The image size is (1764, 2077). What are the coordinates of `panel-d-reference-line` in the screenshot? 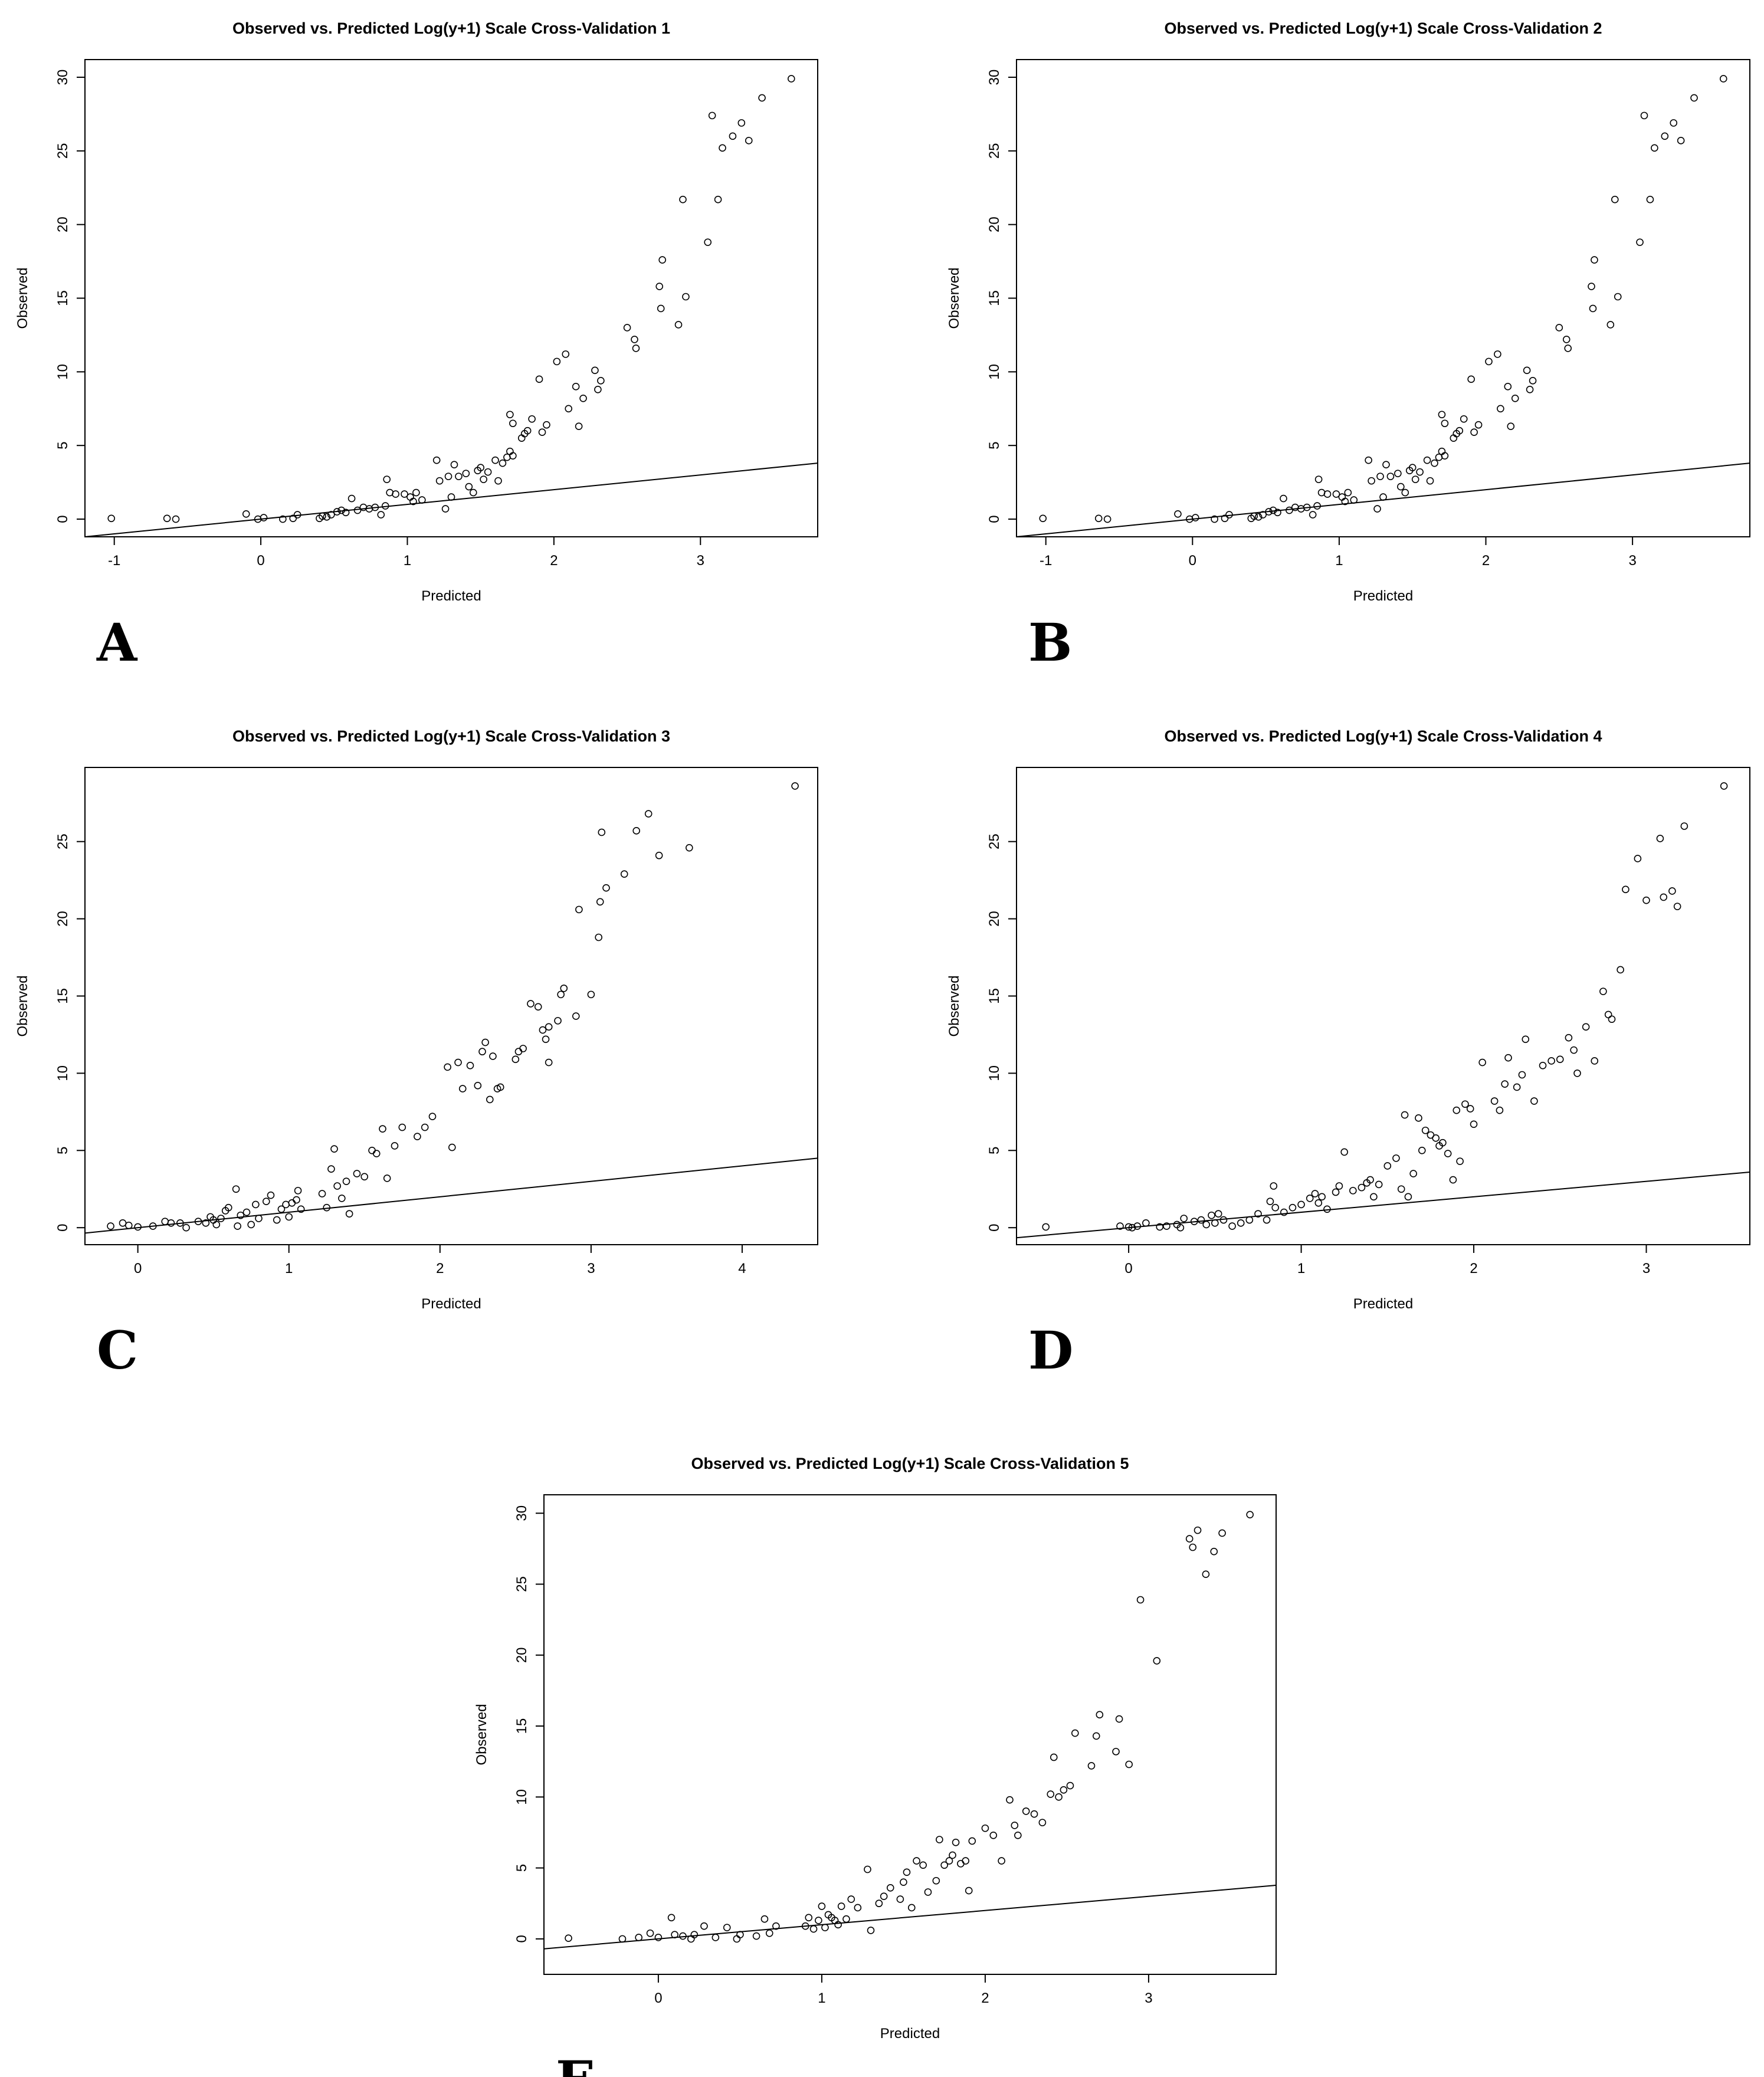 It's located at (1383, 1205).